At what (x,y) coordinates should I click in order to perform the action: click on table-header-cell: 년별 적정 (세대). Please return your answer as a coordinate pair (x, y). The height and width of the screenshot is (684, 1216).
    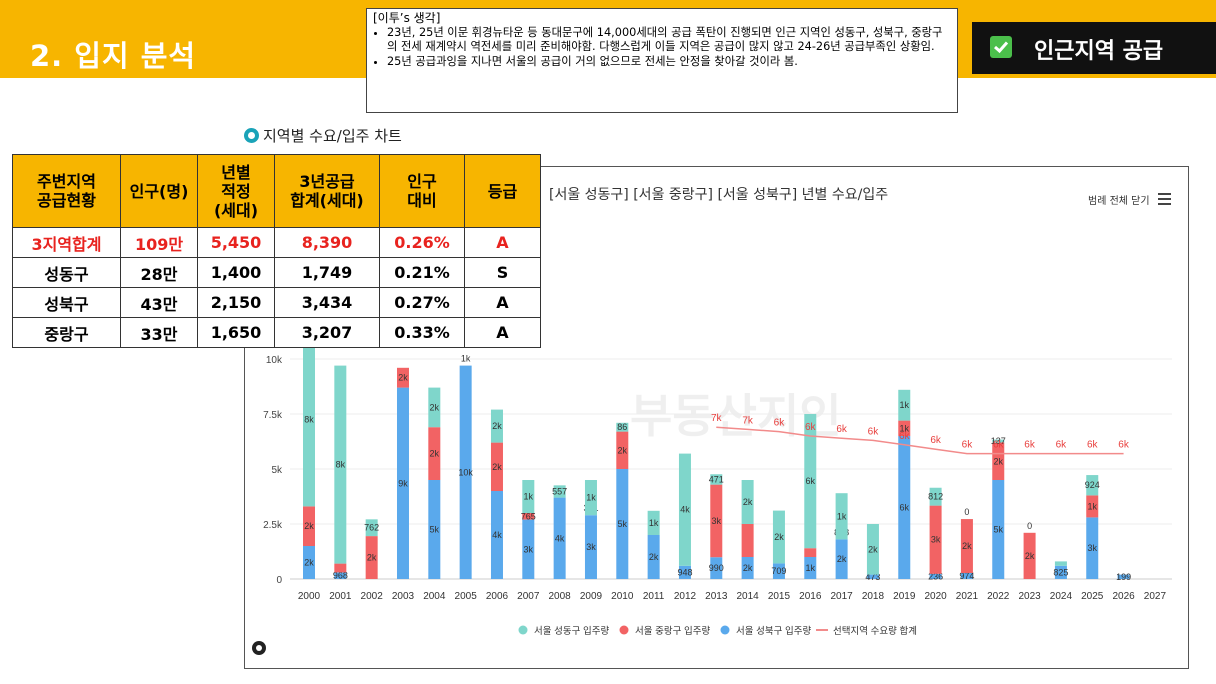
    Looking at the image, I should click on (236, 191).